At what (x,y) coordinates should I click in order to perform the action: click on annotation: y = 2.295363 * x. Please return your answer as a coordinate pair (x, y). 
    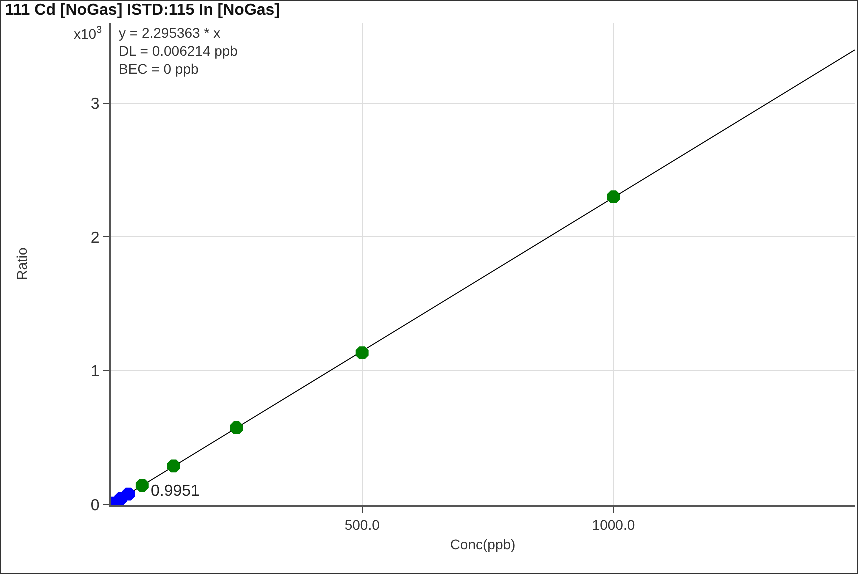
    Looking at the image, I should click on (170, 33).